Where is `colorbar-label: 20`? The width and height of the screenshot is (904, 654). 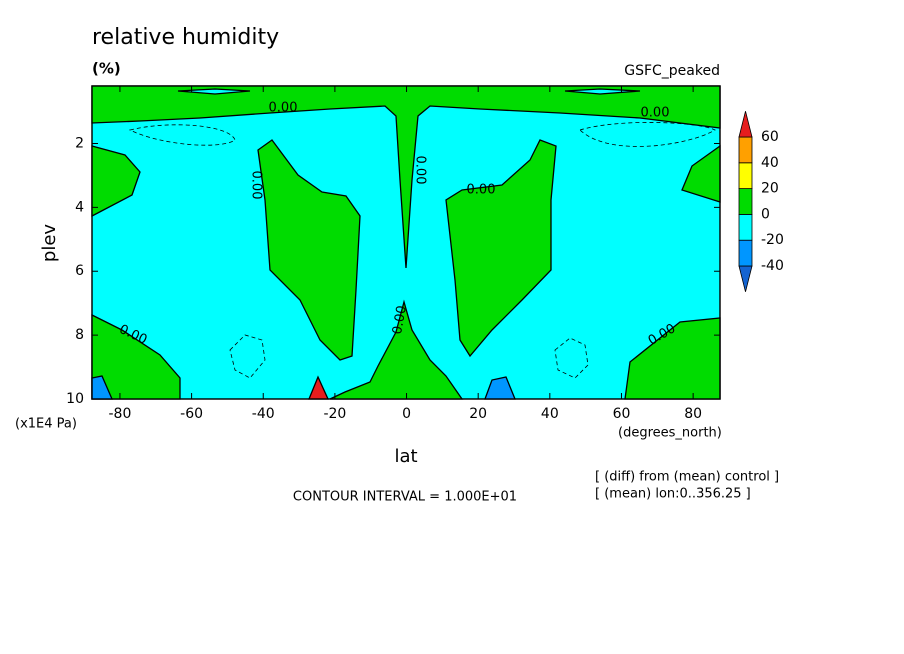 colorbar-label: 20 is located at coordinates (770, 189).